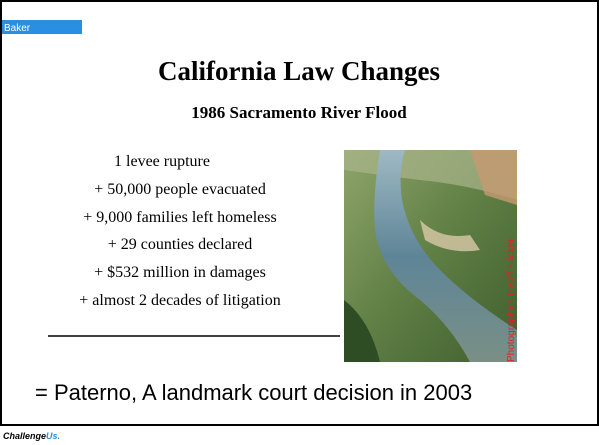 This screenshot has width=599, height=445. What do you see at coordinates (180, 272) in the screenshot?
I see `list-item: + $532 million in damages` at bounding box center [180, 272].